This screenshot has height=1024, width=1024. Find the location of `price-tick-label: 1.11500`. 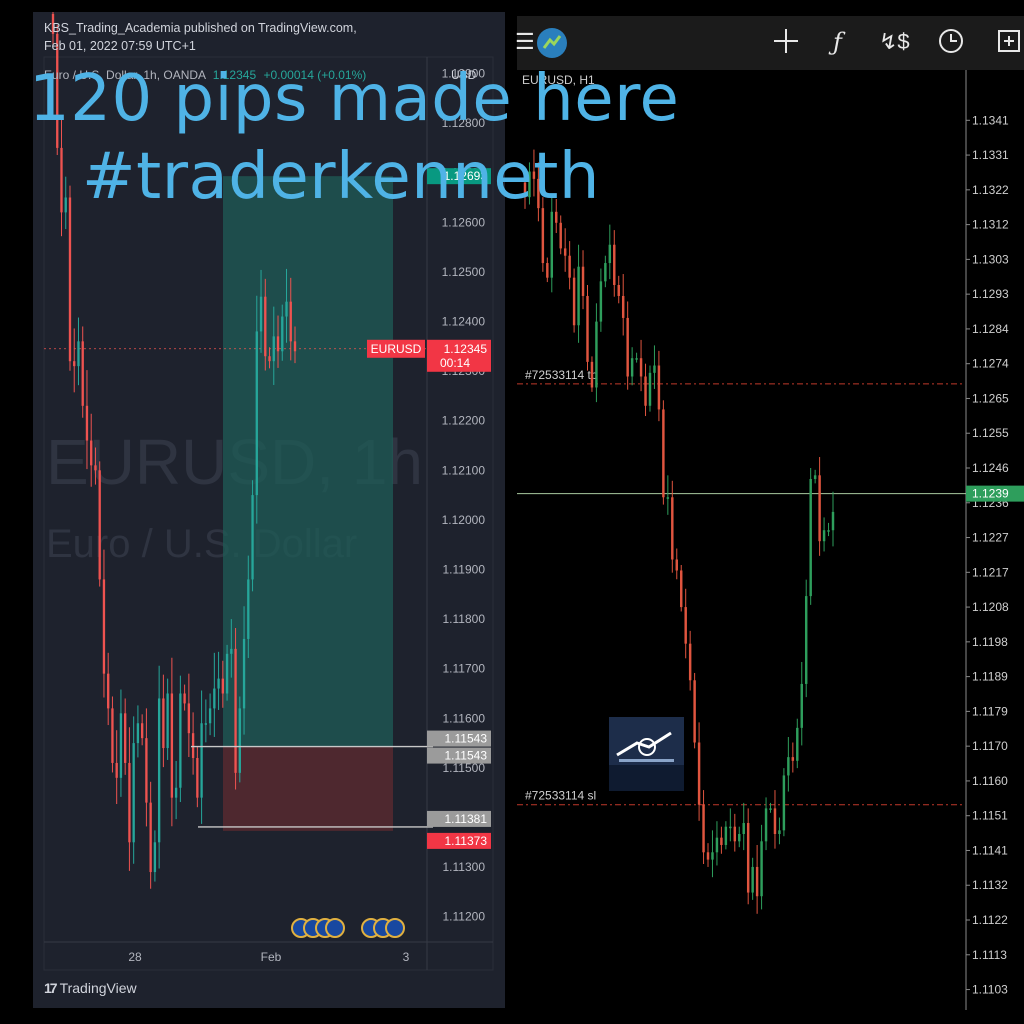

price-tick-label: 1.11500 is located at coordinates (464, 768).